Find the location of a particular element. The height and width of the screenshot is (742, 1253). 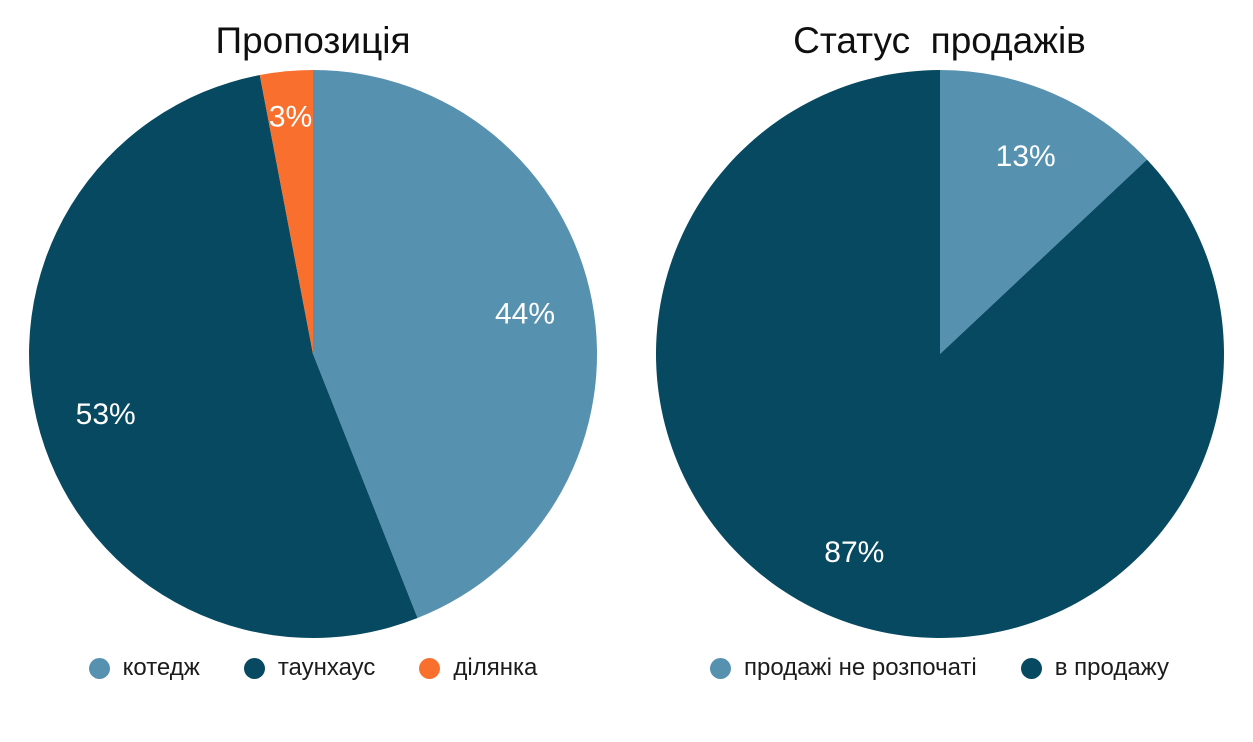

legend-offer: котедж таунхаус ділянка is located at coordinates (312, 668).